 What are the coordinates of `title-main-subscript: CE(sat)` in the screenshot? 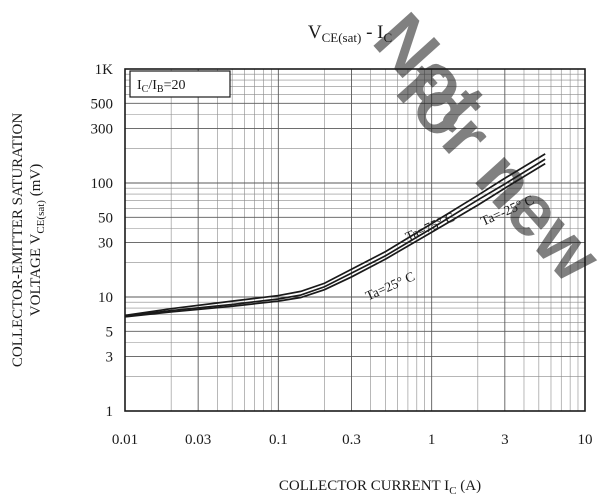 It's located at (342, 37).